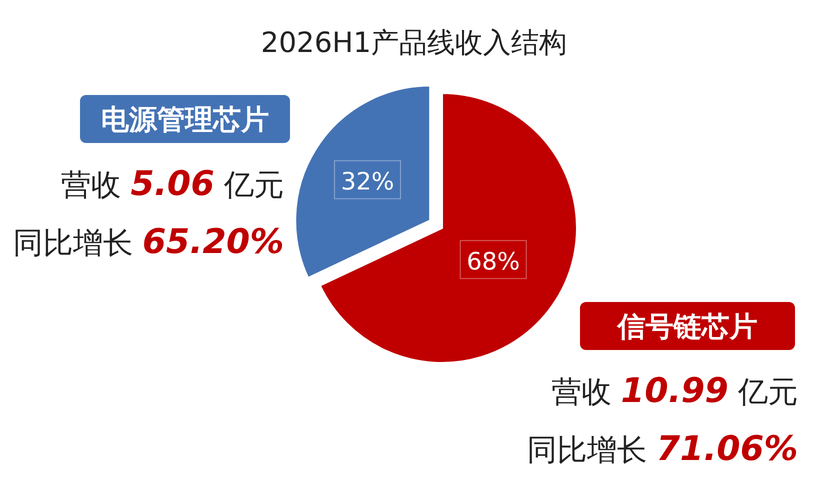 This screenshot has height=495, width=828. Describe the element at coordinates (662, 449) in the screenshot. I see `text: 同比增长 71.06%` at that location.